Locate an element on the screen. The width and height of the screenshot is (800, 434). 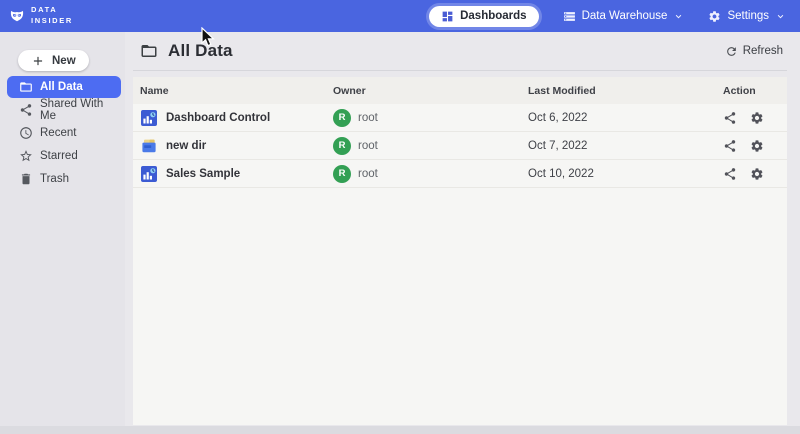
header-nav: Dashboards Data Warehouse Settings is located at coordinates (607, 16).